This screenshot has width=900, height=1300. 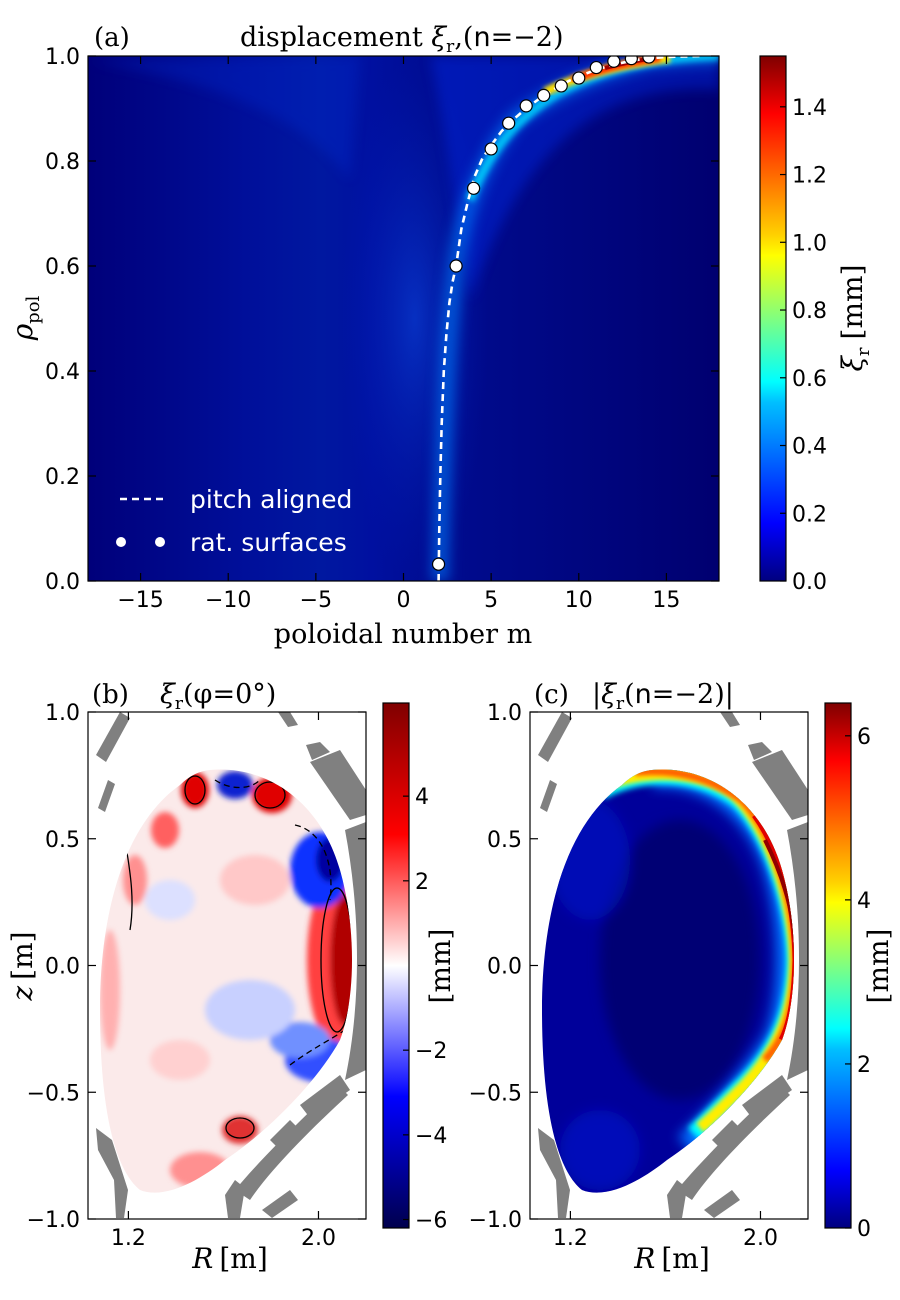 I want to click on panel-b-colorbar, so click(x=396, y=965).